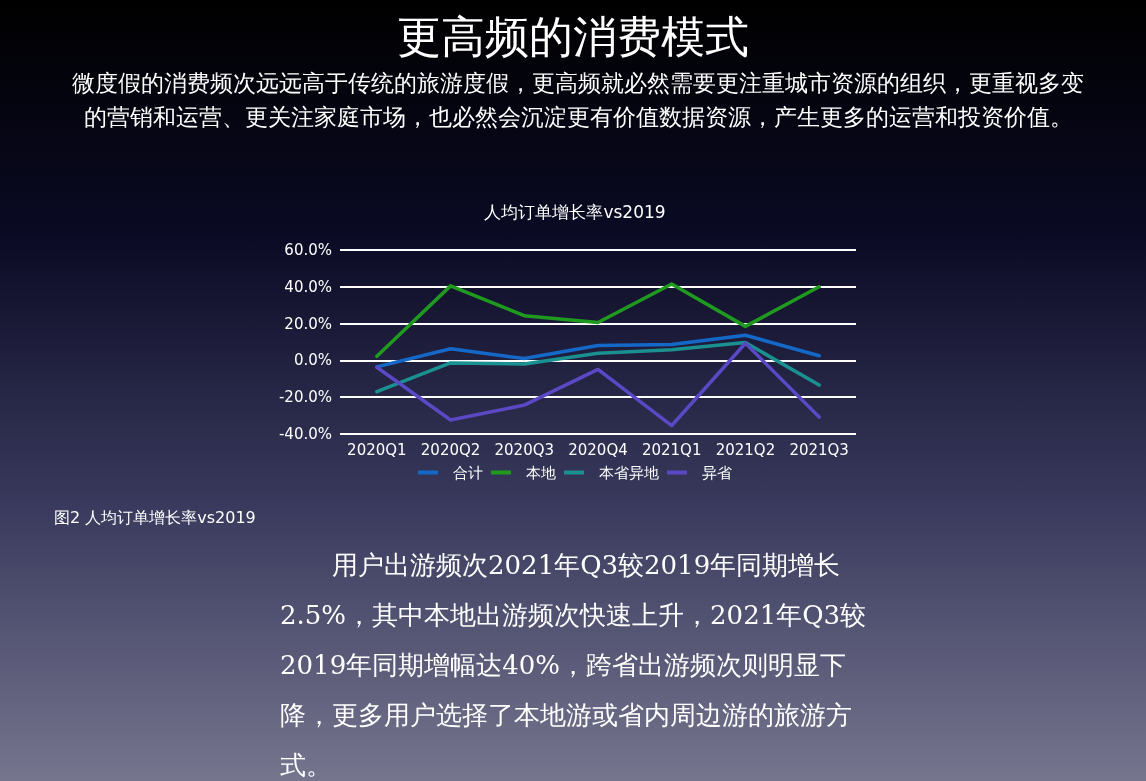 The height and width of the screenshot is (781, 1146). What do you see at coordinates (745, 449) in the screenshot?
I see `x-tick-label: 2021Q2` at bounding box center [745, 449].